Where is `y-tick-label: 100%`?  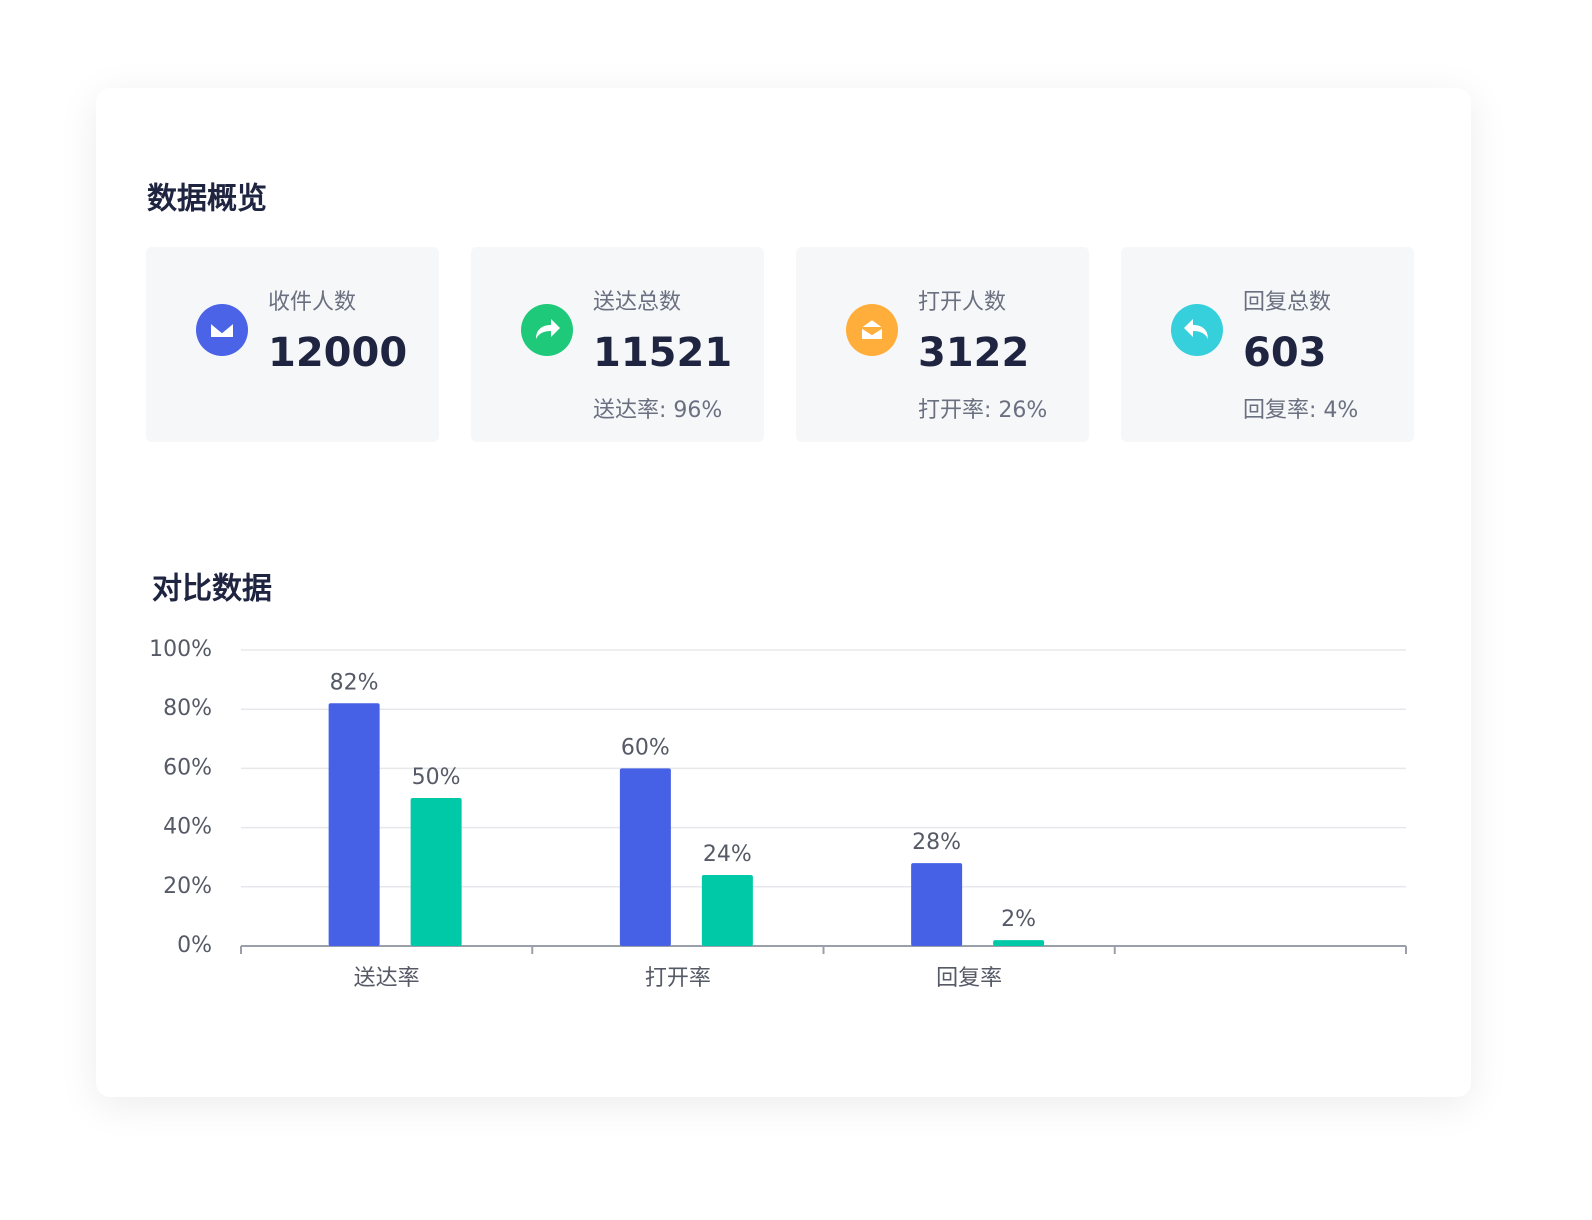
y-tick-label: 100% is located at coordinates (180, 649).